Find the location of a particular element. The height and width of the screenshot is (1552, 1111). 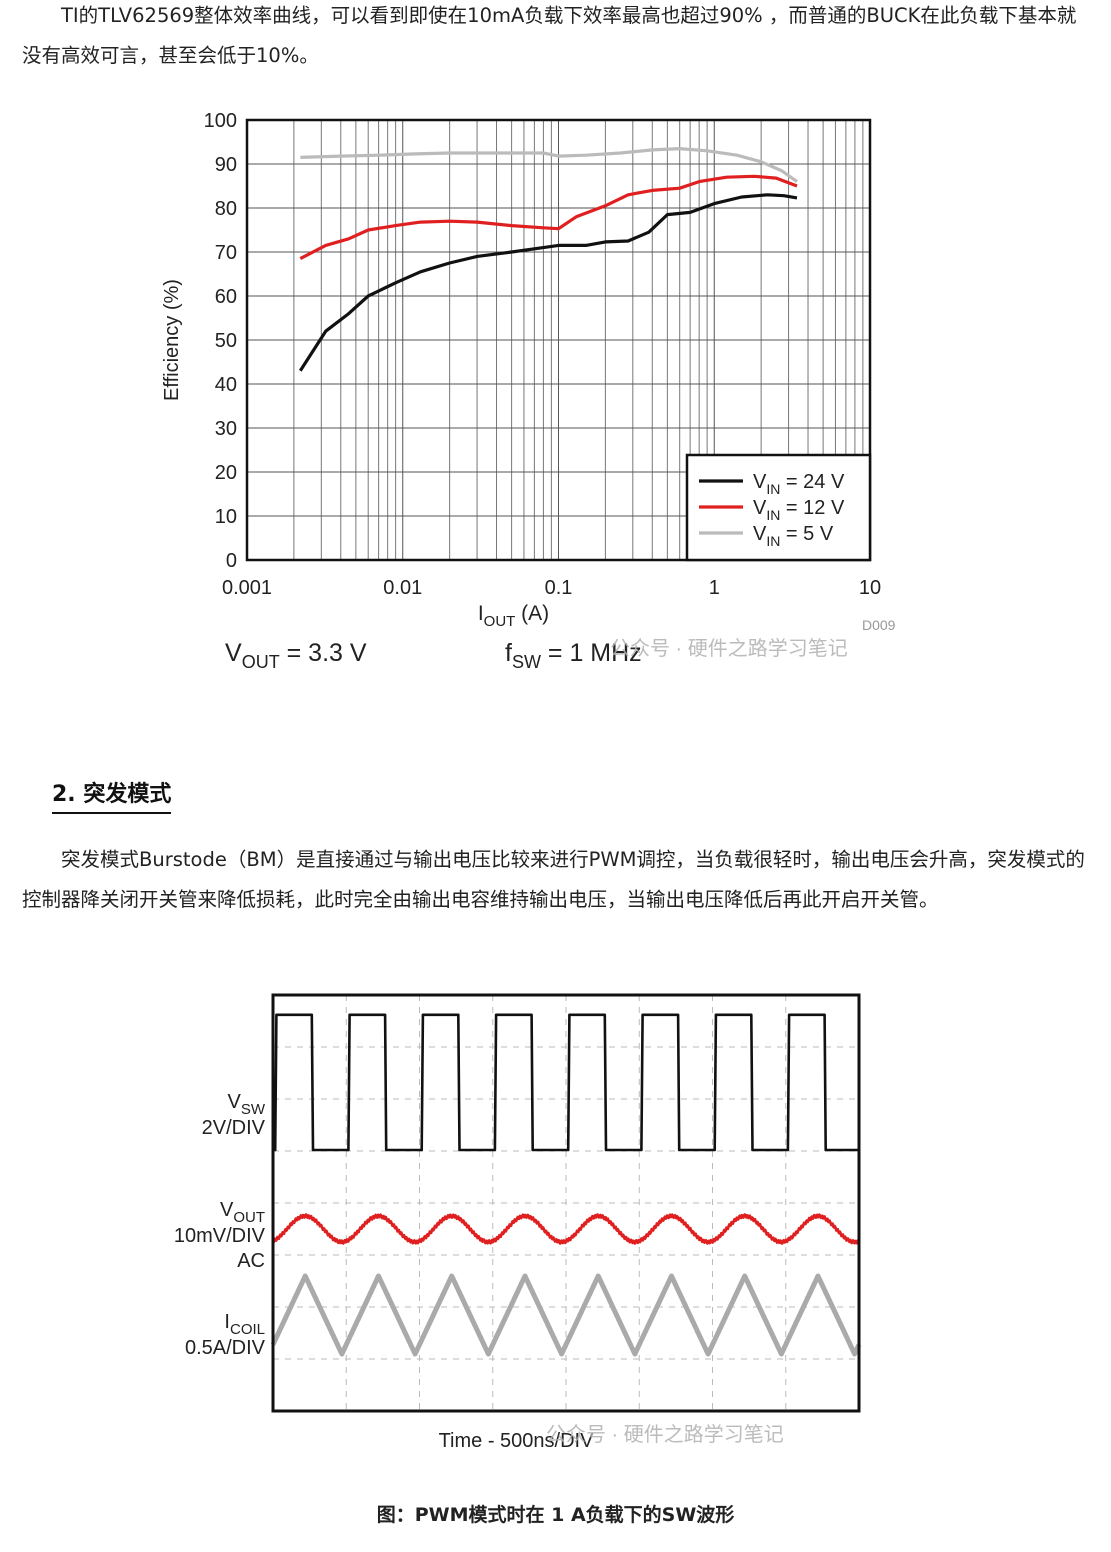

y-tick-label: 10 is located at coordinates (226, 517).